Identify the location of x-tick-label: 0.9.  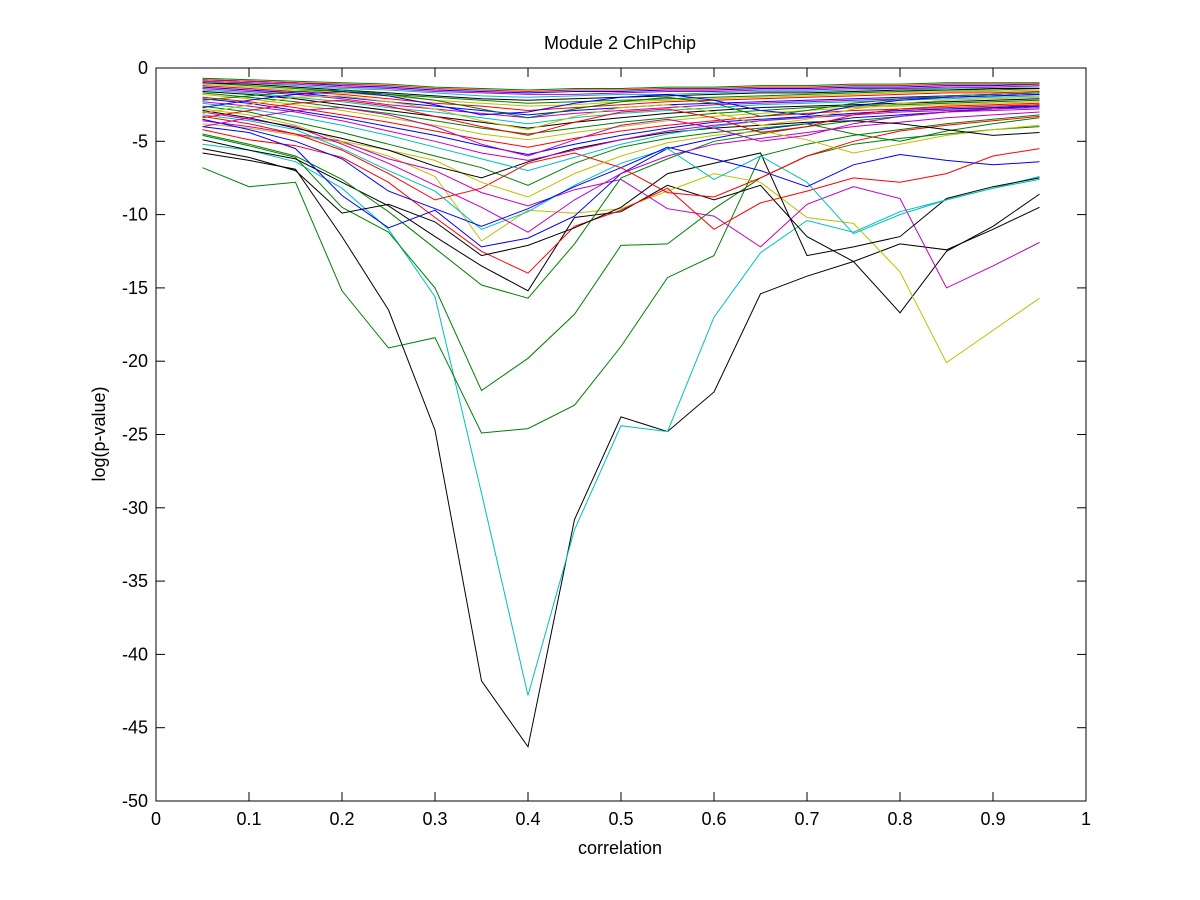
(992, 819).